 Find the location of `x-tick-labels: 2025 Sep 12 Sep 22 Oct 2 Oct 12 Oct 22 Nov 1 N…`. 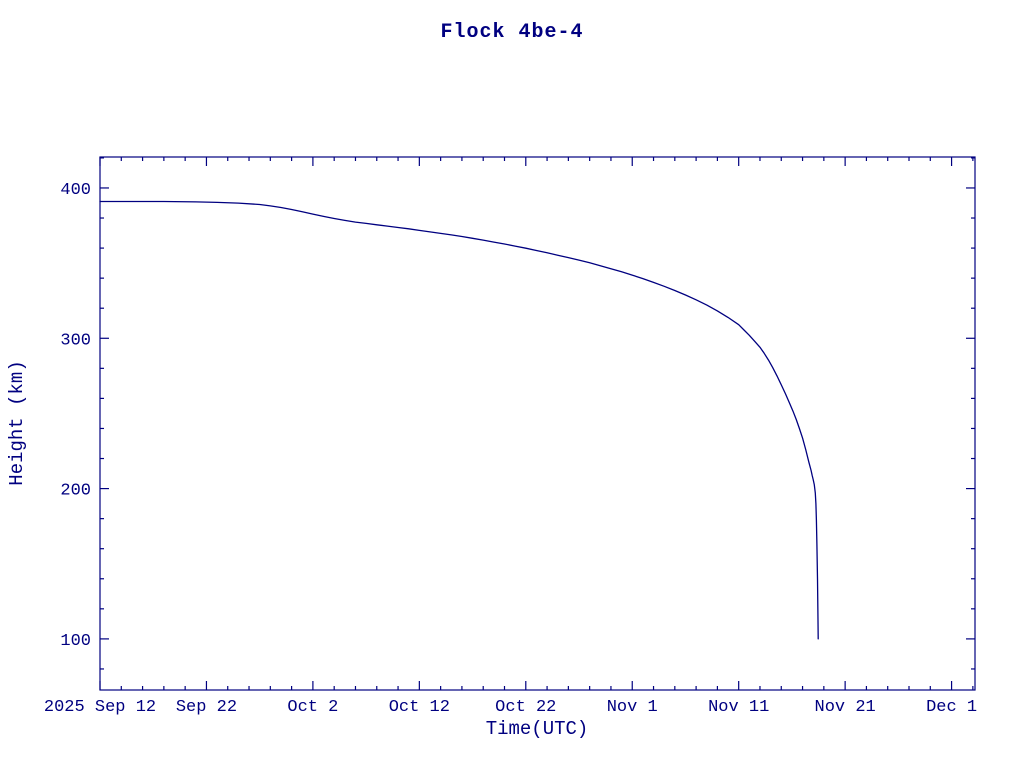

x-tick-labels: 2025 Sep 12 Sep 22 Oct 2 Oct 12 Oct 22 Nov 1 N… is located at coordinates (510, 707).